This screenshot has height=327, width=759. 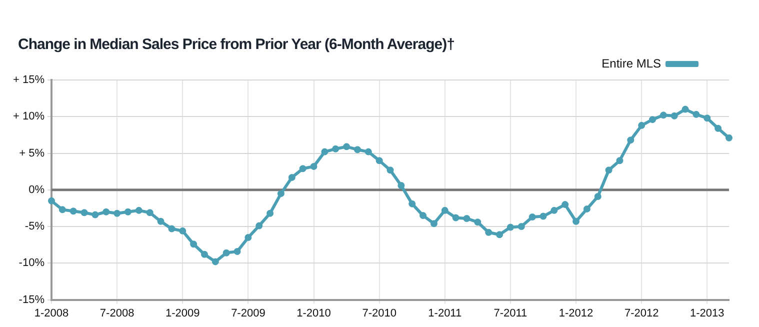 I want to click on y-tick-label: + 5%, so click(x=32, y=153).